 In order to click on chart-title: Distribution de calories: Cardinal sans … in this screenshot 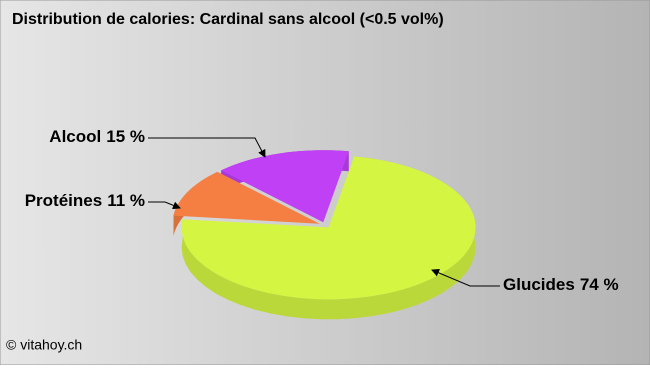, I will do `click(228, 19)`.